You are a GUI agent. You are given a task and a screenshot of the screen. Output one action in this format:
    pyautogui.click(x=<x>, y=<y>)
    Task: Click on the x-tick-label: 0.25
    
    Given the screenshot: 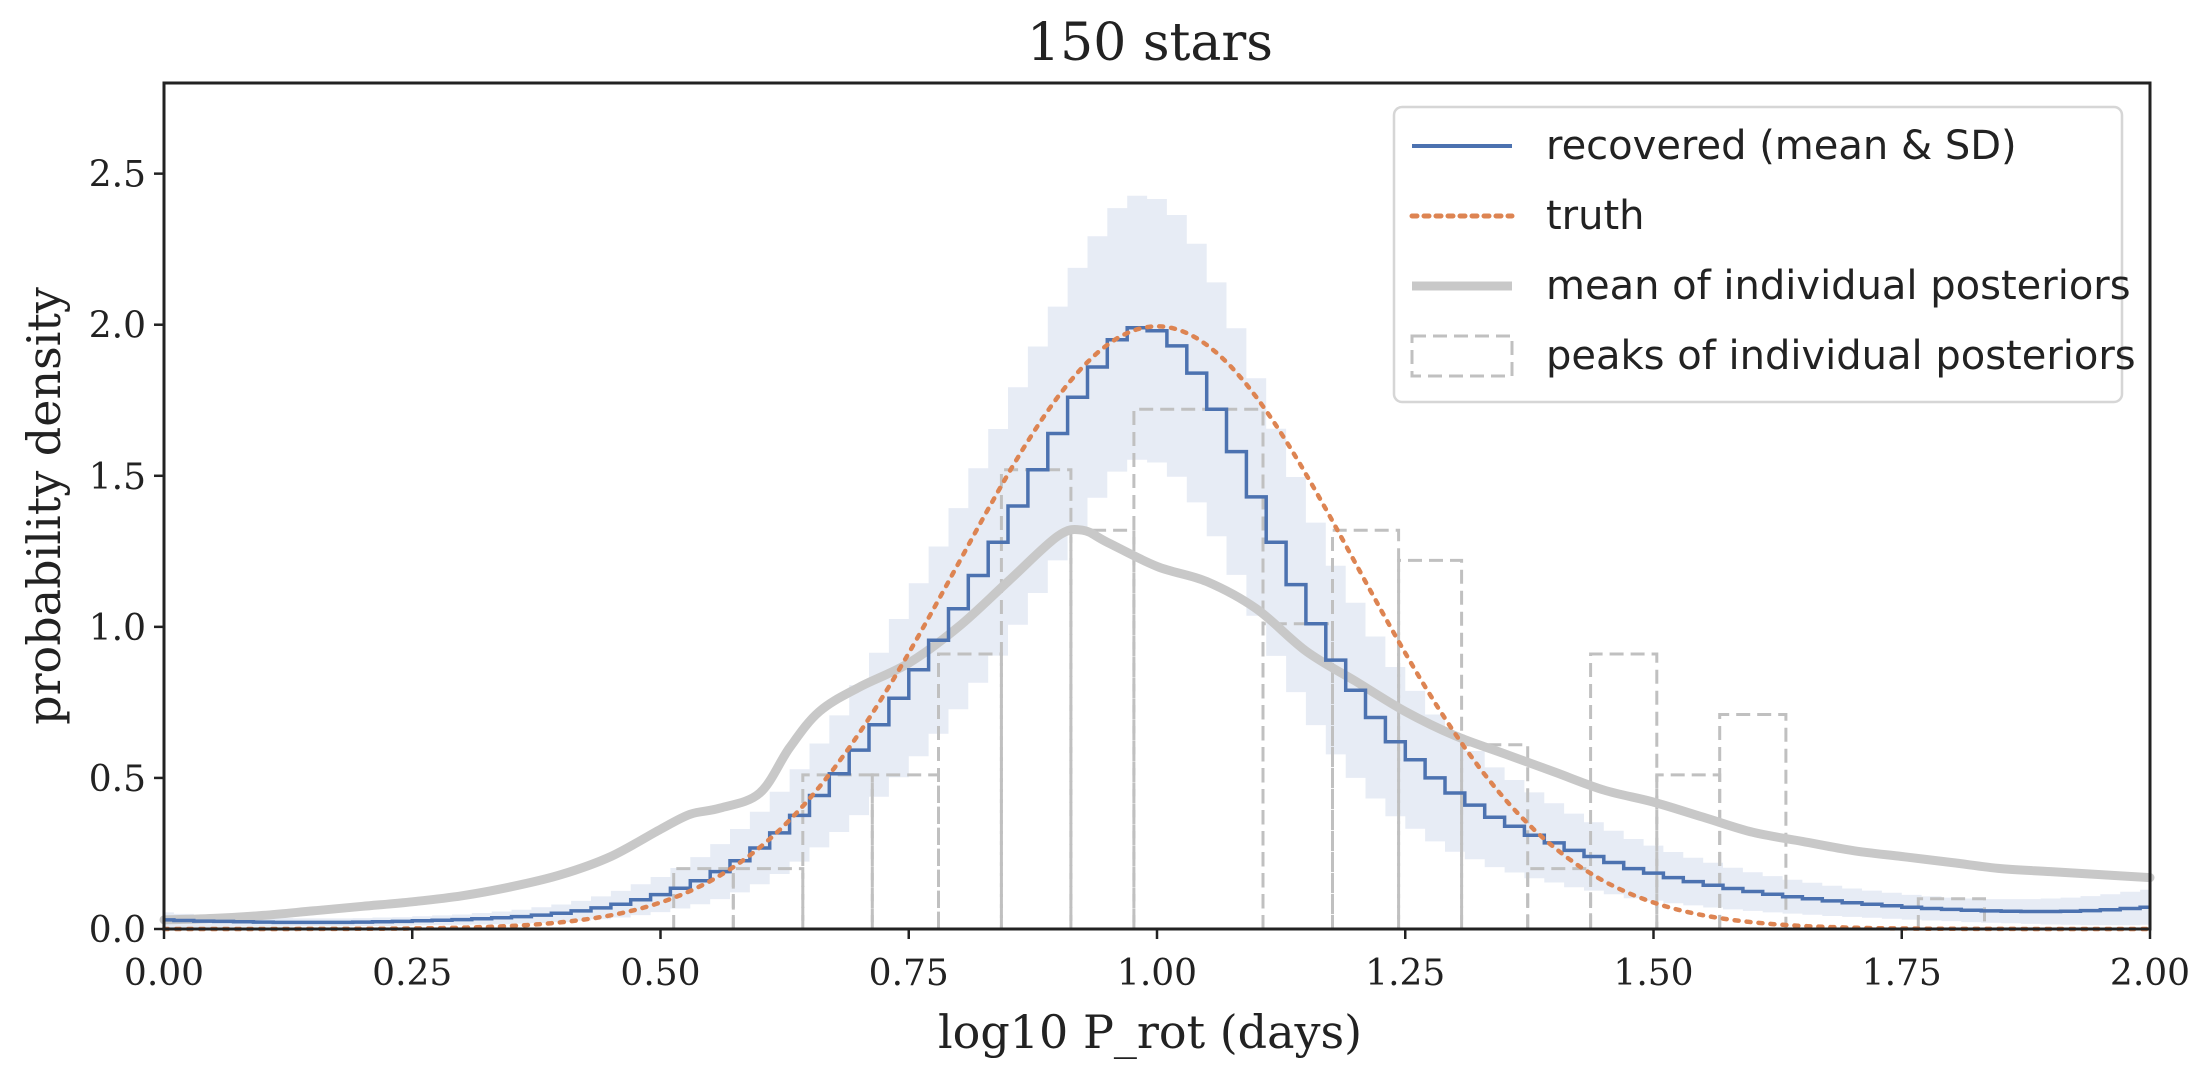 What is the action you would take?
    pyautogui.click(x=412, y=973)
    